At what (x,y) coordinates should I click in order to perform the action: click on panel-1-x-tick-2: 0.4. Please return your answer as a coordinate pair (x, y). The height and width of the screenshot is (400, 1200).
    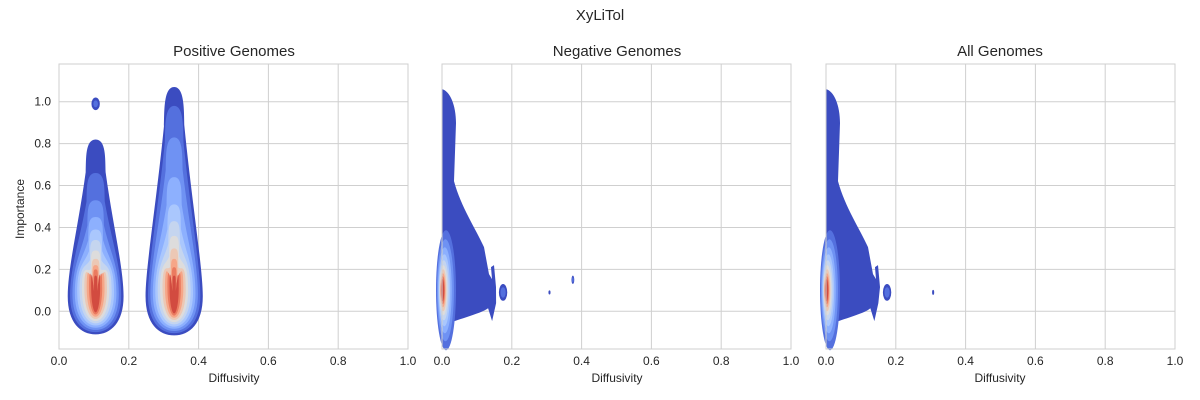
    Looking at the image, I should click on (198, 361).